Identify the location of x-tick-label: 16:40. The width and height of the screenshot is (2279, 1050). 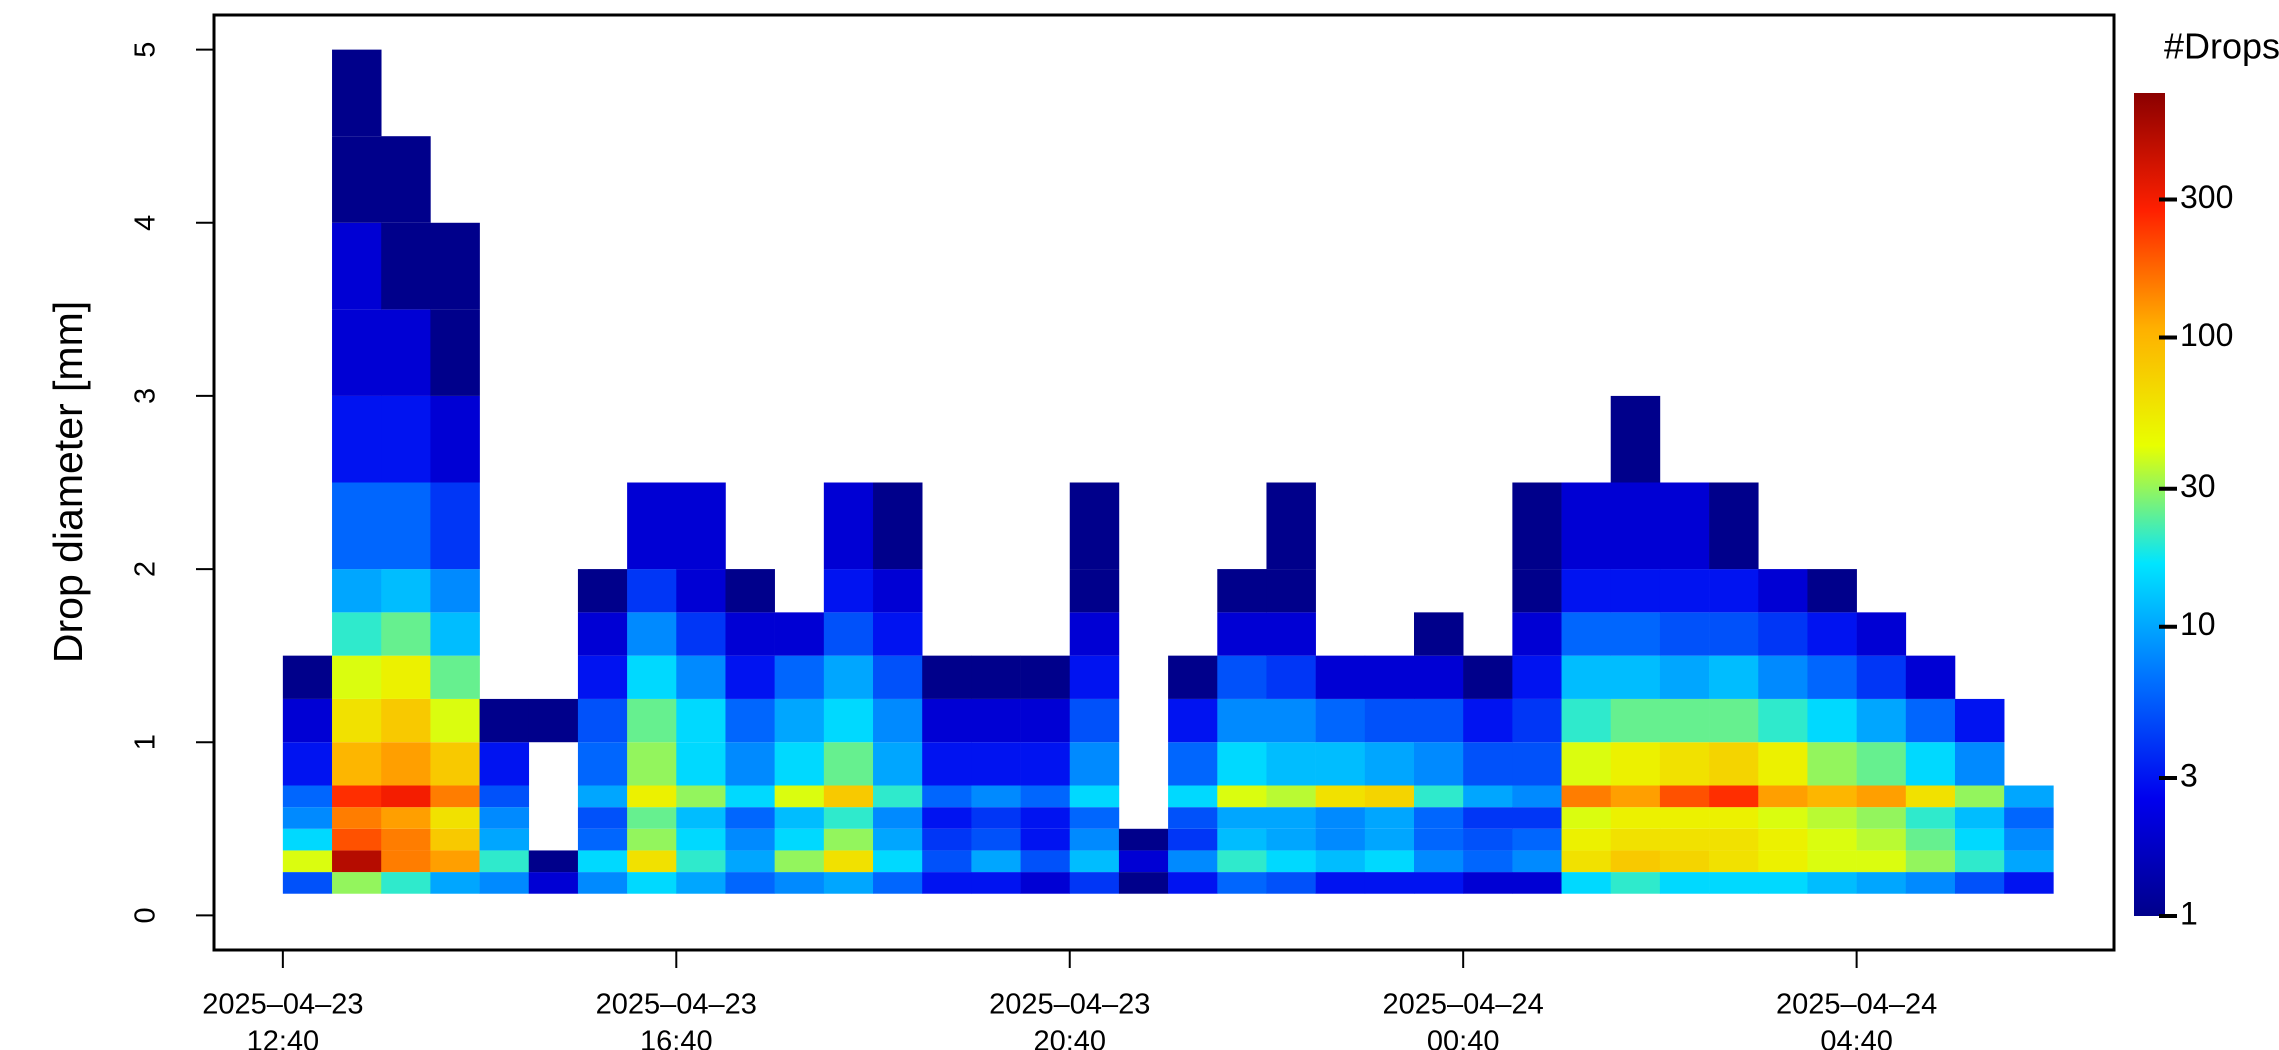
(676, 1038).